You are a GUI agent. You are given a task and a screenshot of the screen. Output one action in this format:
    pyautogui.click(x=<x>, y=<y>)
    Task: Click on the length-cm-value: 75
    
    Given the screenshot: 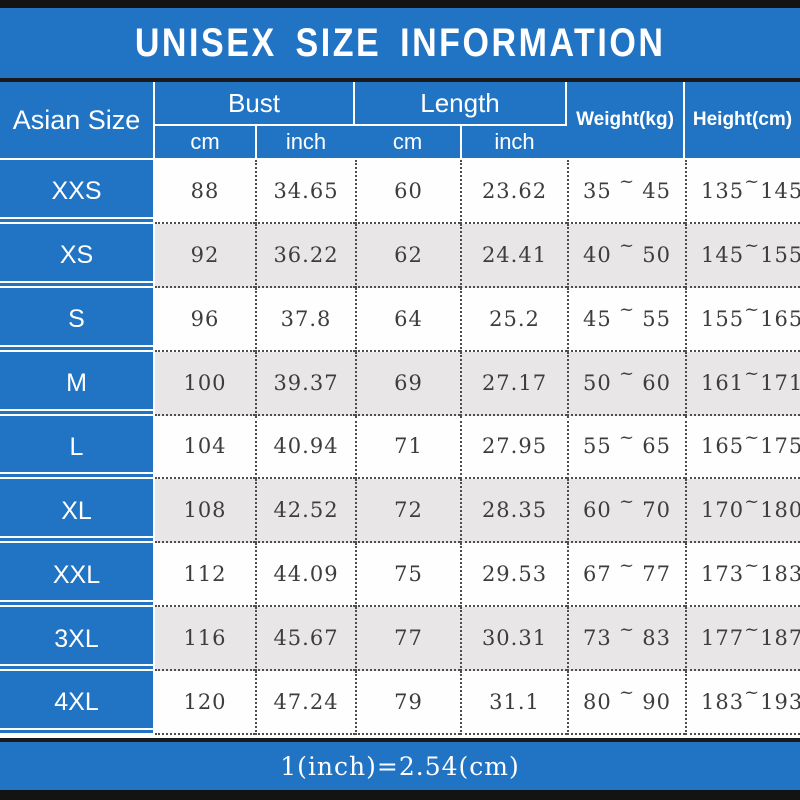 What is the action you would take?
    pyautogui.click(x=407, y=575)
    